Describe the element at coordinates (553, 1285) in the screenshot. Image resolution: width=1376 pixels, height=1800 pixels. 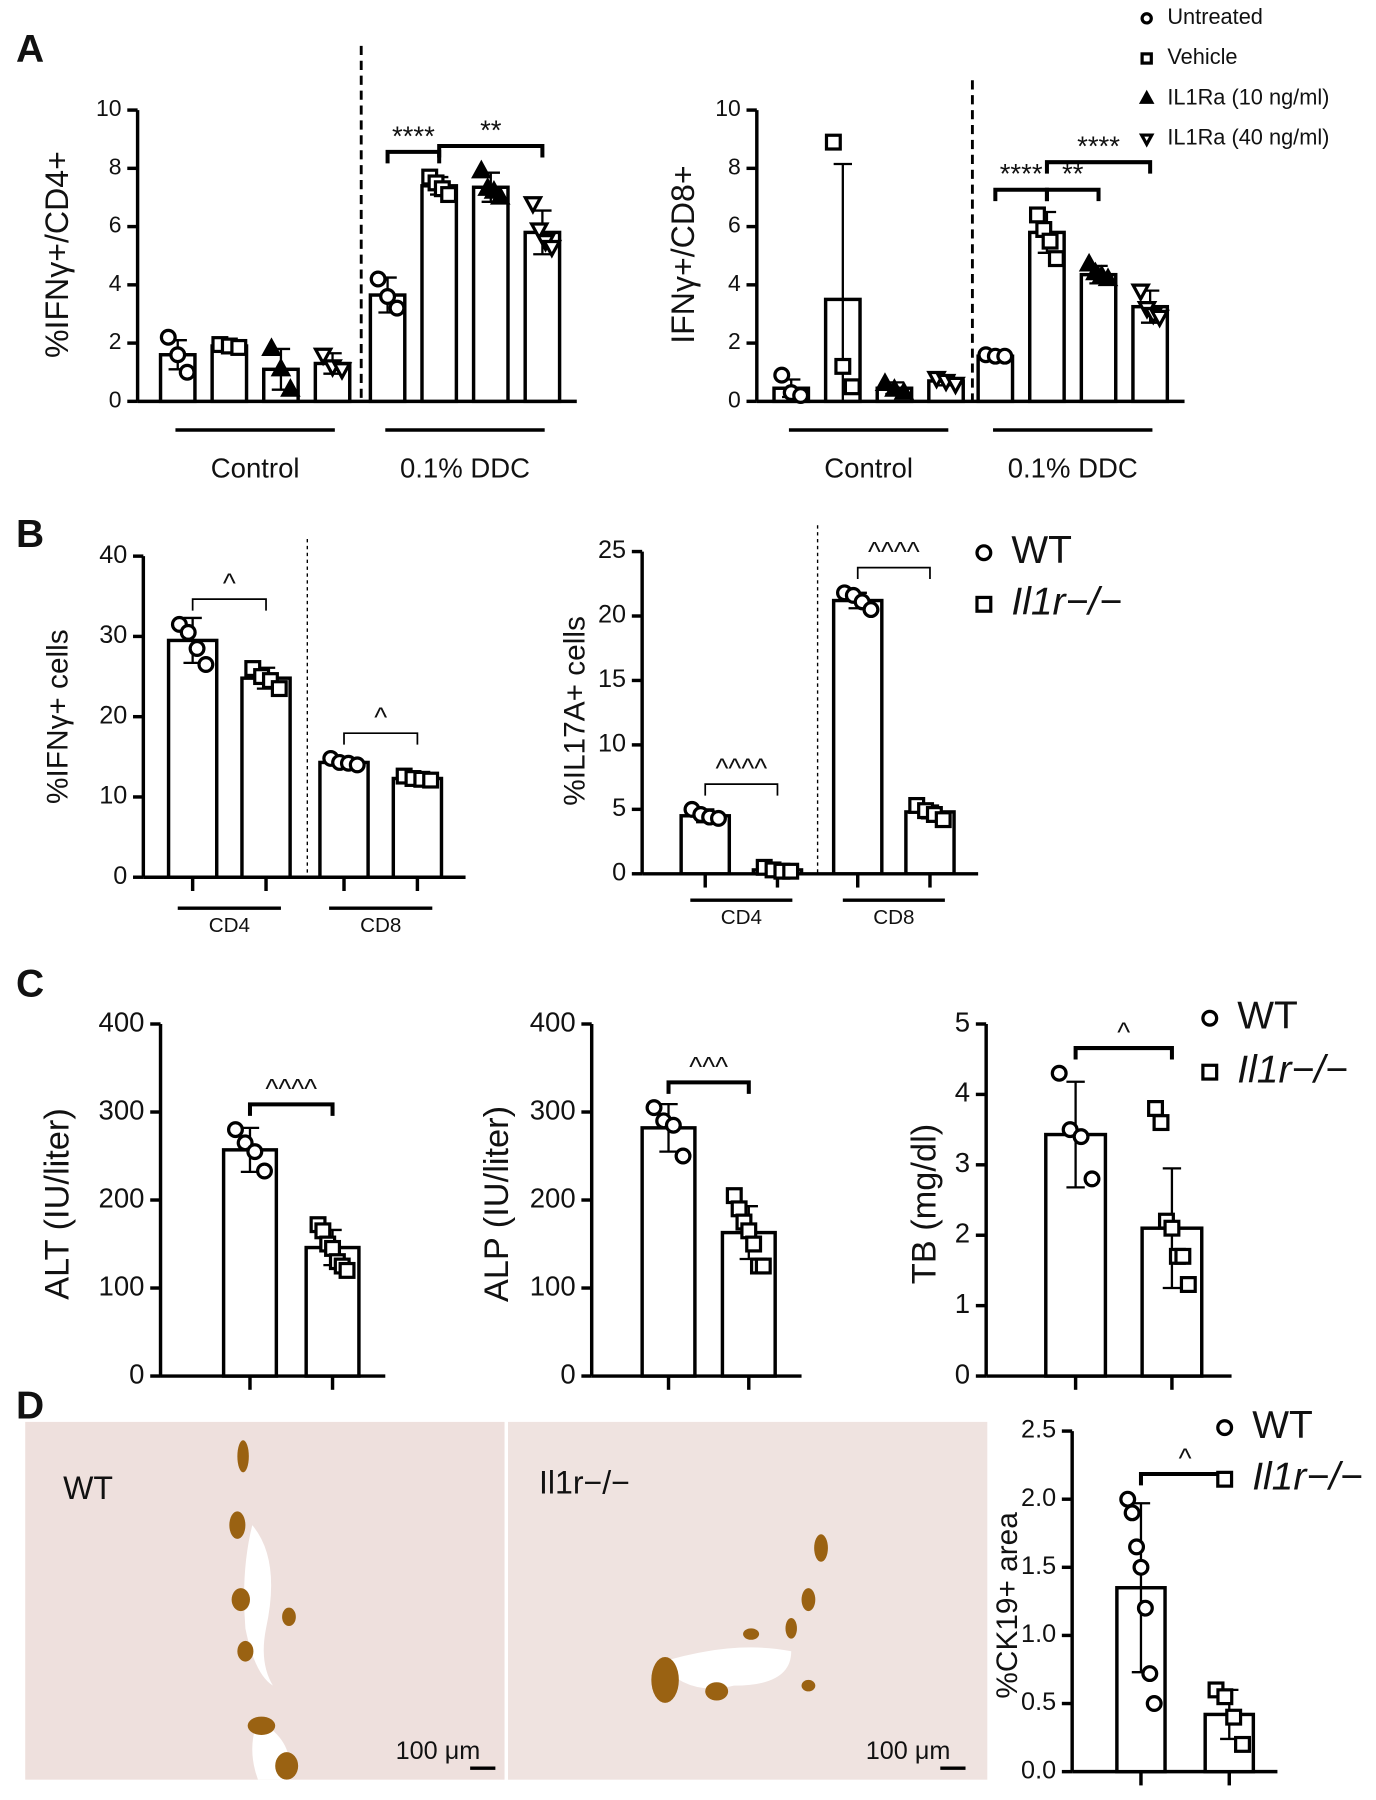
I see `y-tick-label: 100` at that location.